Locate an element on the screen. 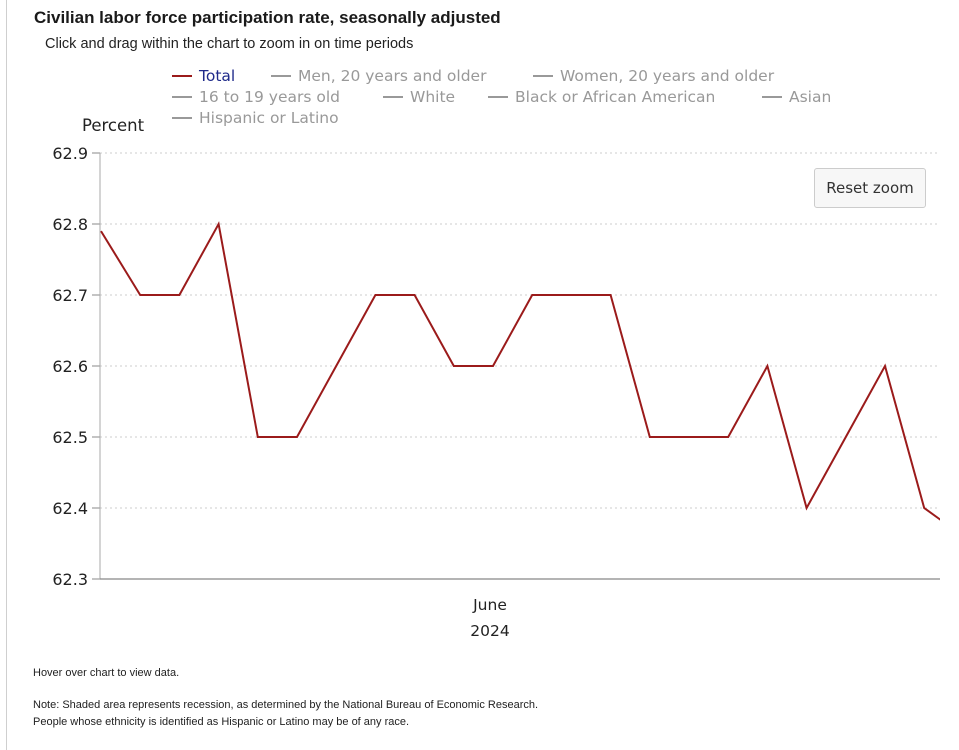 This screenshot has width=959, height=750. legend-item-men: Men, 20 years and older is located at coordinates (378, 76).